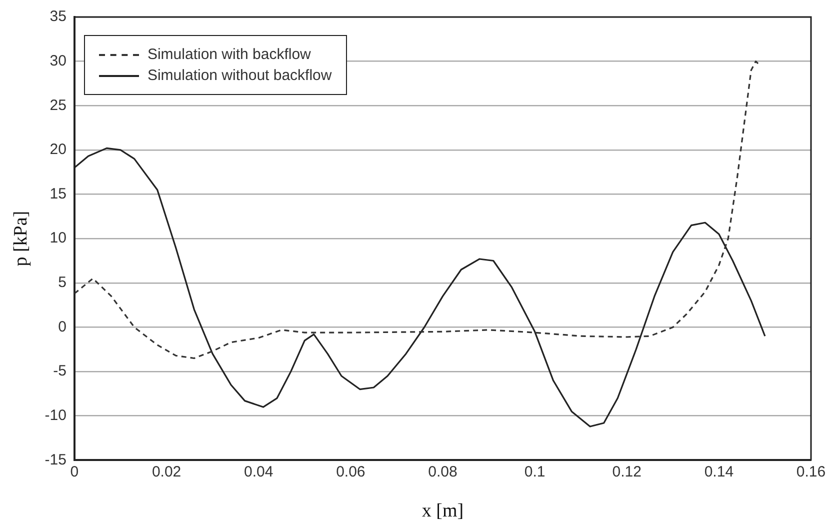 This screenshot has width=833, height=531. What do you see at coordinates (21, 238) in the screenshot?
I see `y-axis-title: p [kPa]` at bounding box center [21, 238].